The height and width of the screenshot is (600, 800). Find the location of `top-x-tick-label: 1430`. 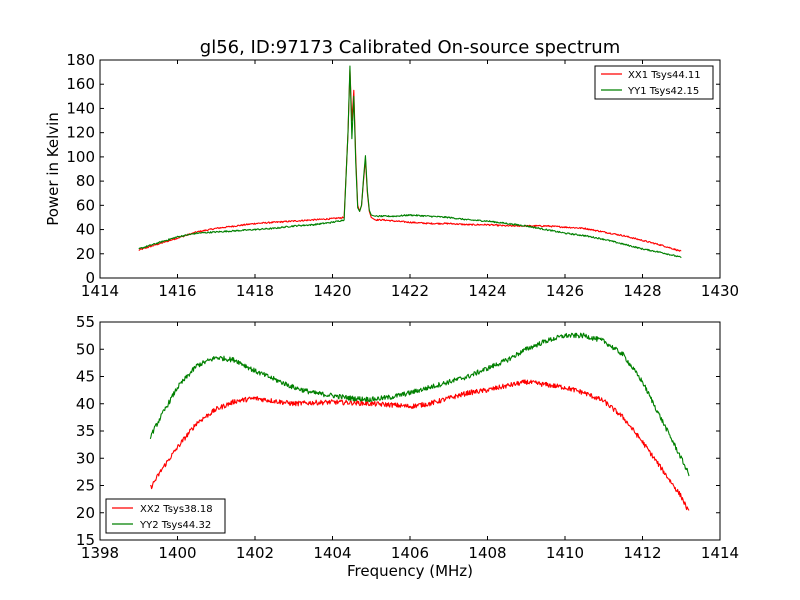

top-x-tick-label: 1430 is located at coordinates (720, 291).